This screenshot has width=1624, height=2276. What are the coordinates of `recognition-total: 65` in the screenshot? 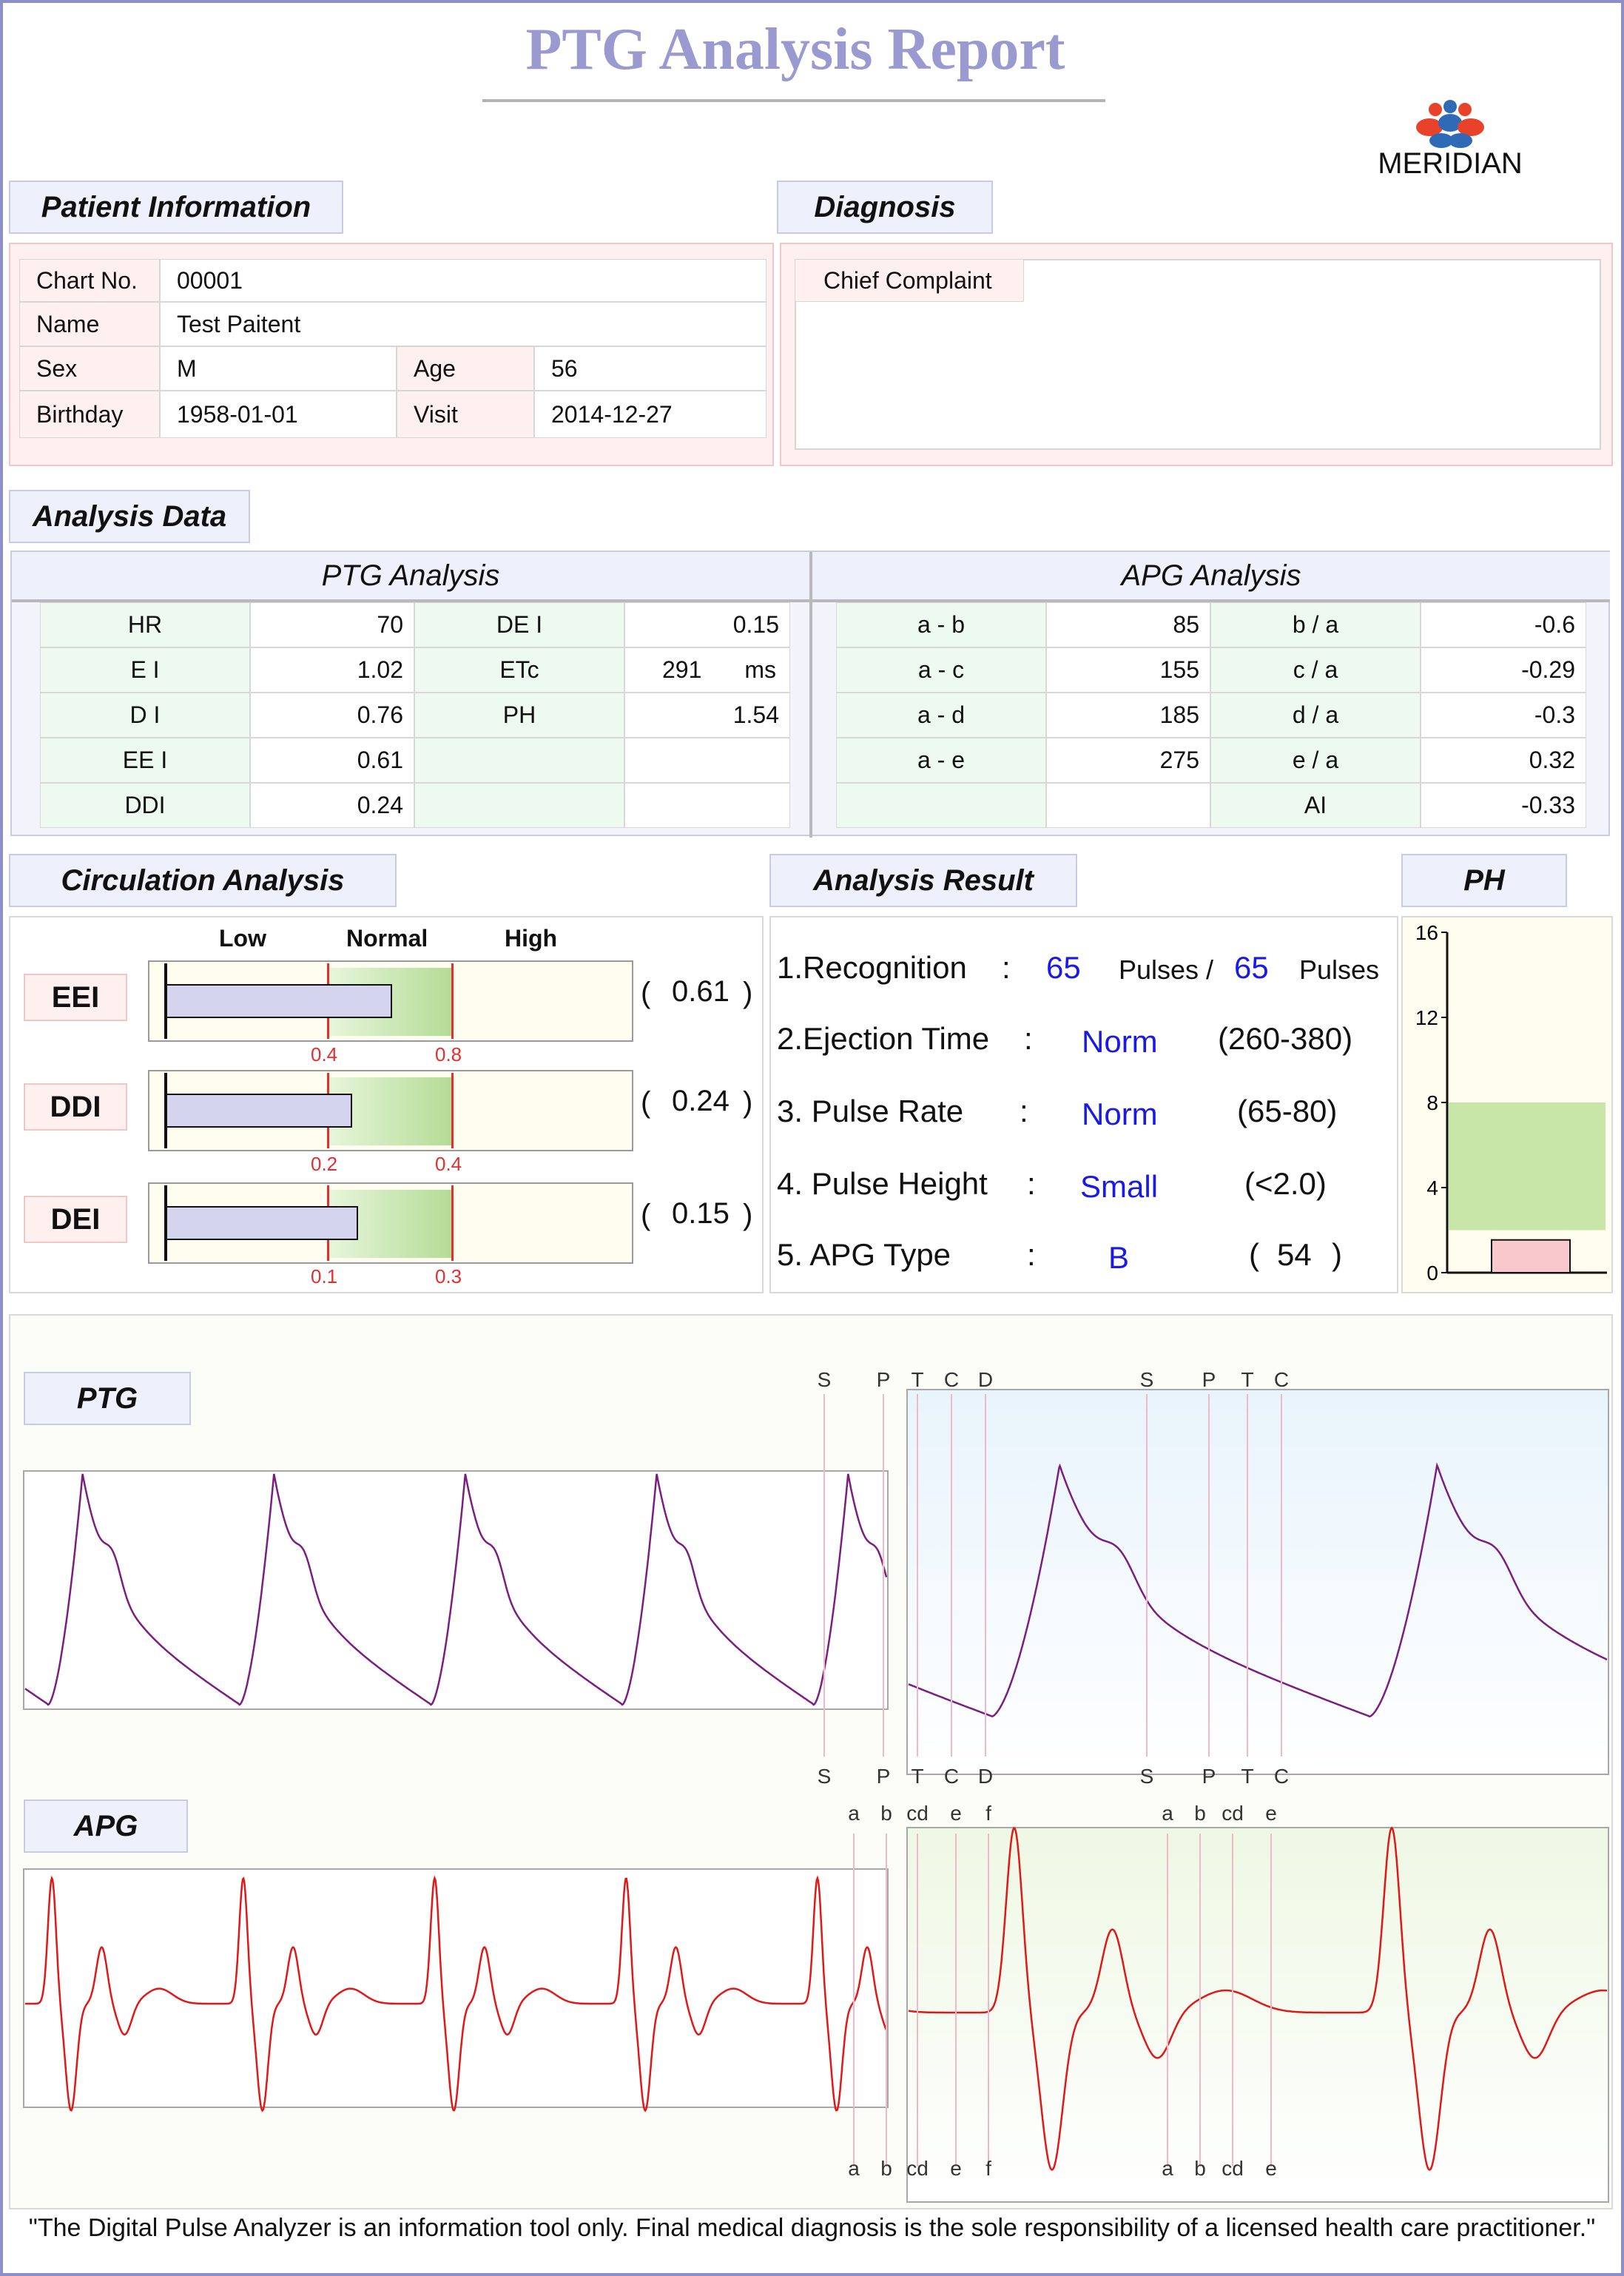 It's located at (1251, 967).